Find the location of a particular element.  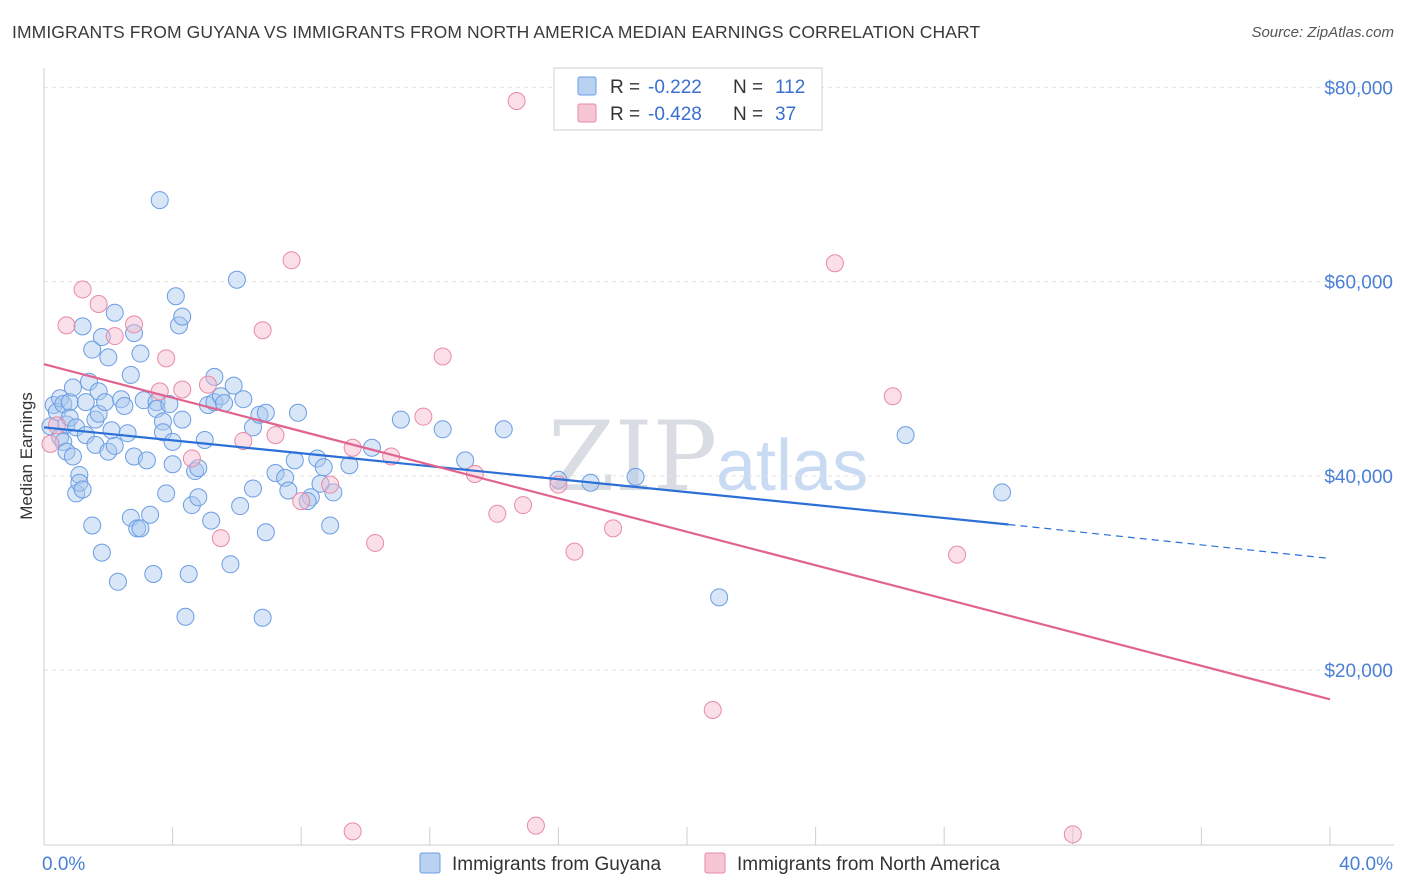

legend-swatch-guyana is located at coordinates (587, 86).